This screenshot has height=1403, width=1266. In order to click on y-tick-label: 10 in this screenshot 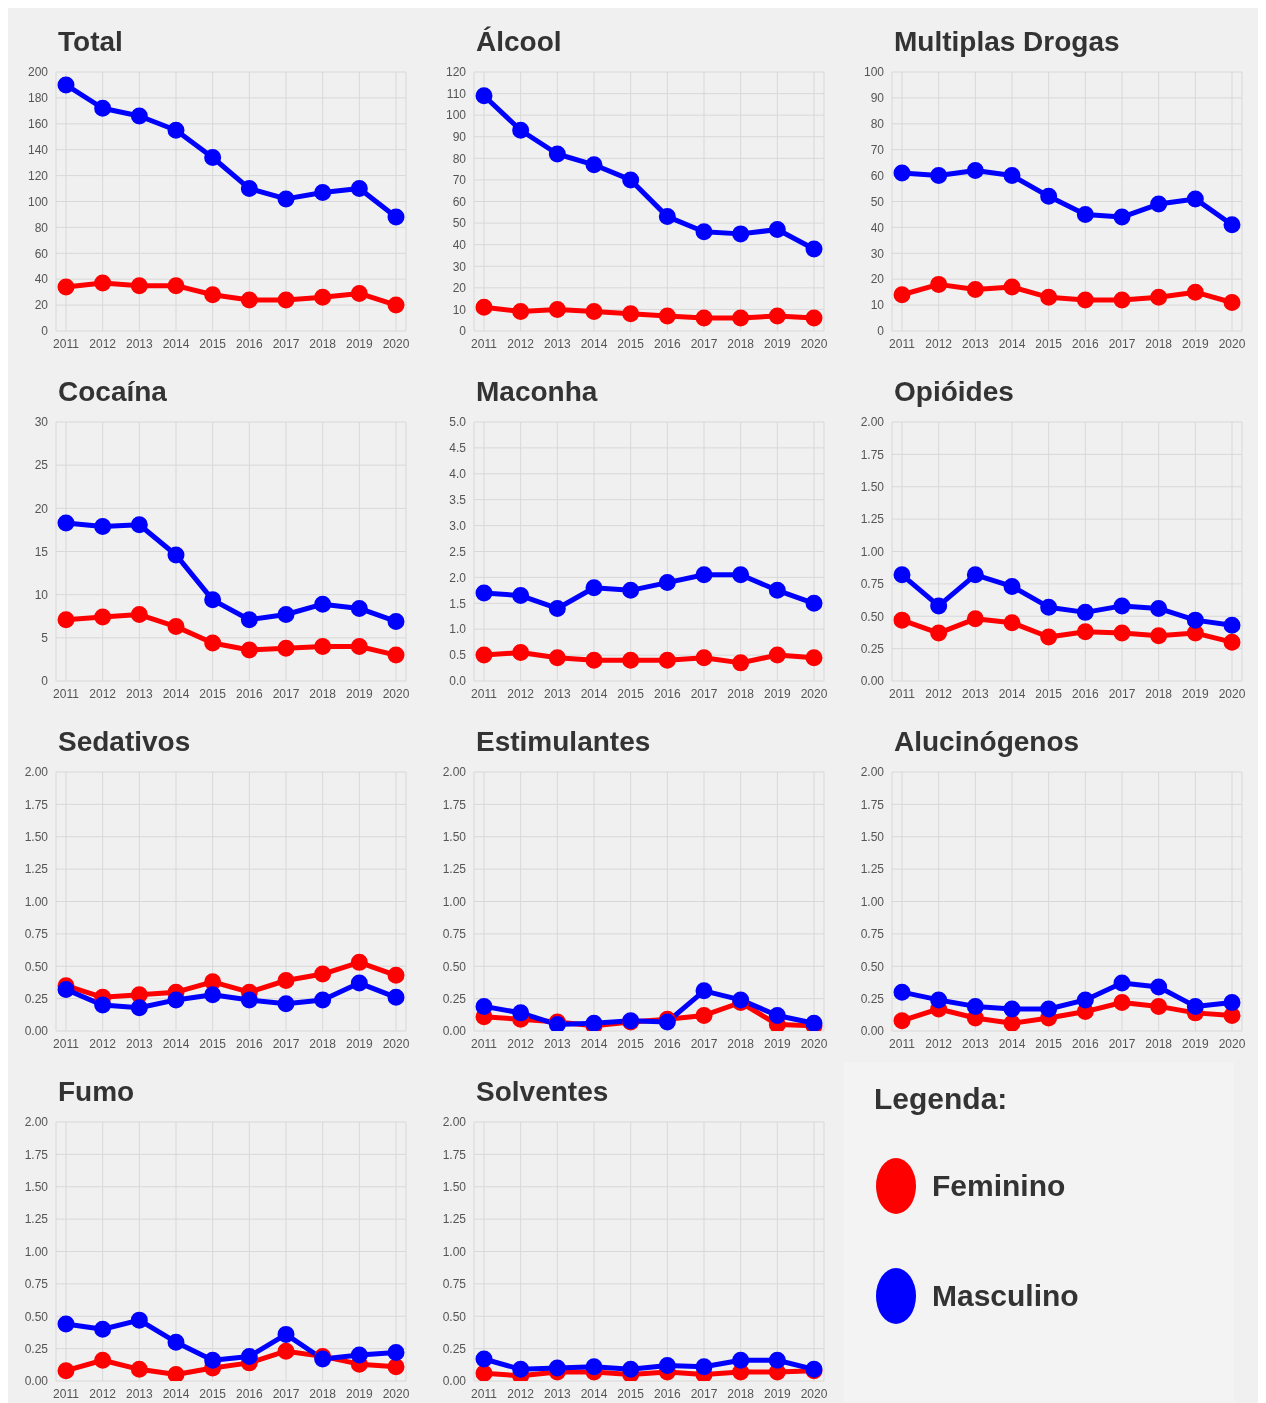, I will do `click(459, 309)`.